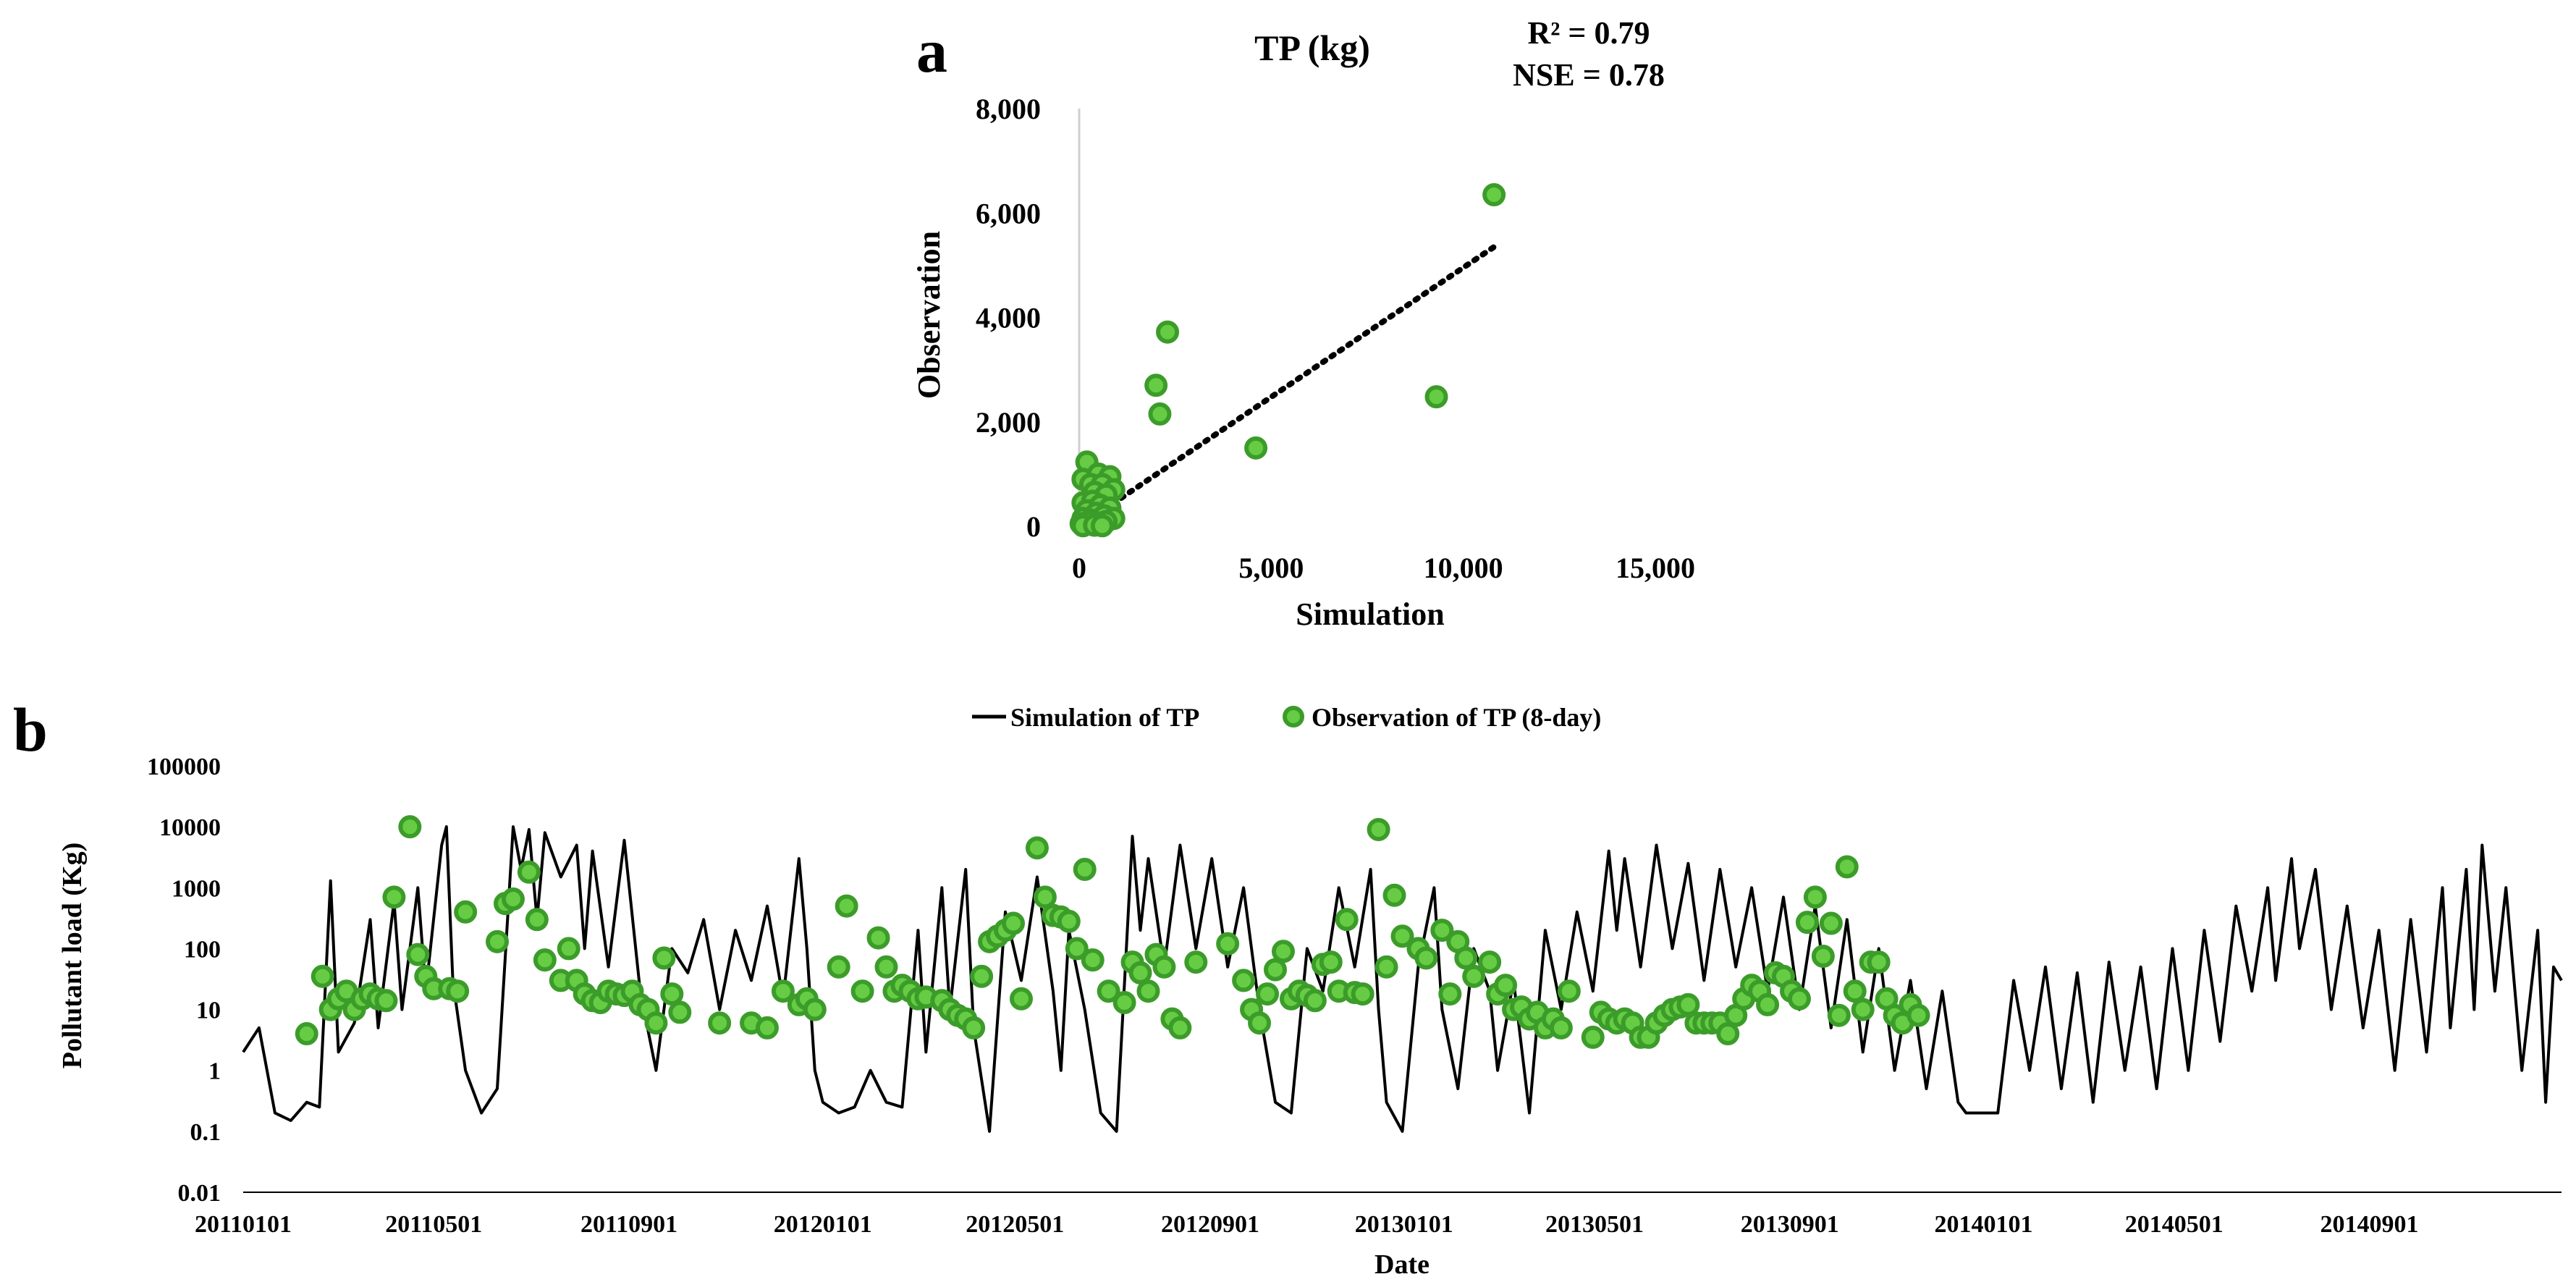 This screenshot has width=2576, height=1282. Describe the element at coordinates (1384, 568) in the screenshot. I see `panel-a-x-ticks: 0 5,000 10,000 15,000` at that location.